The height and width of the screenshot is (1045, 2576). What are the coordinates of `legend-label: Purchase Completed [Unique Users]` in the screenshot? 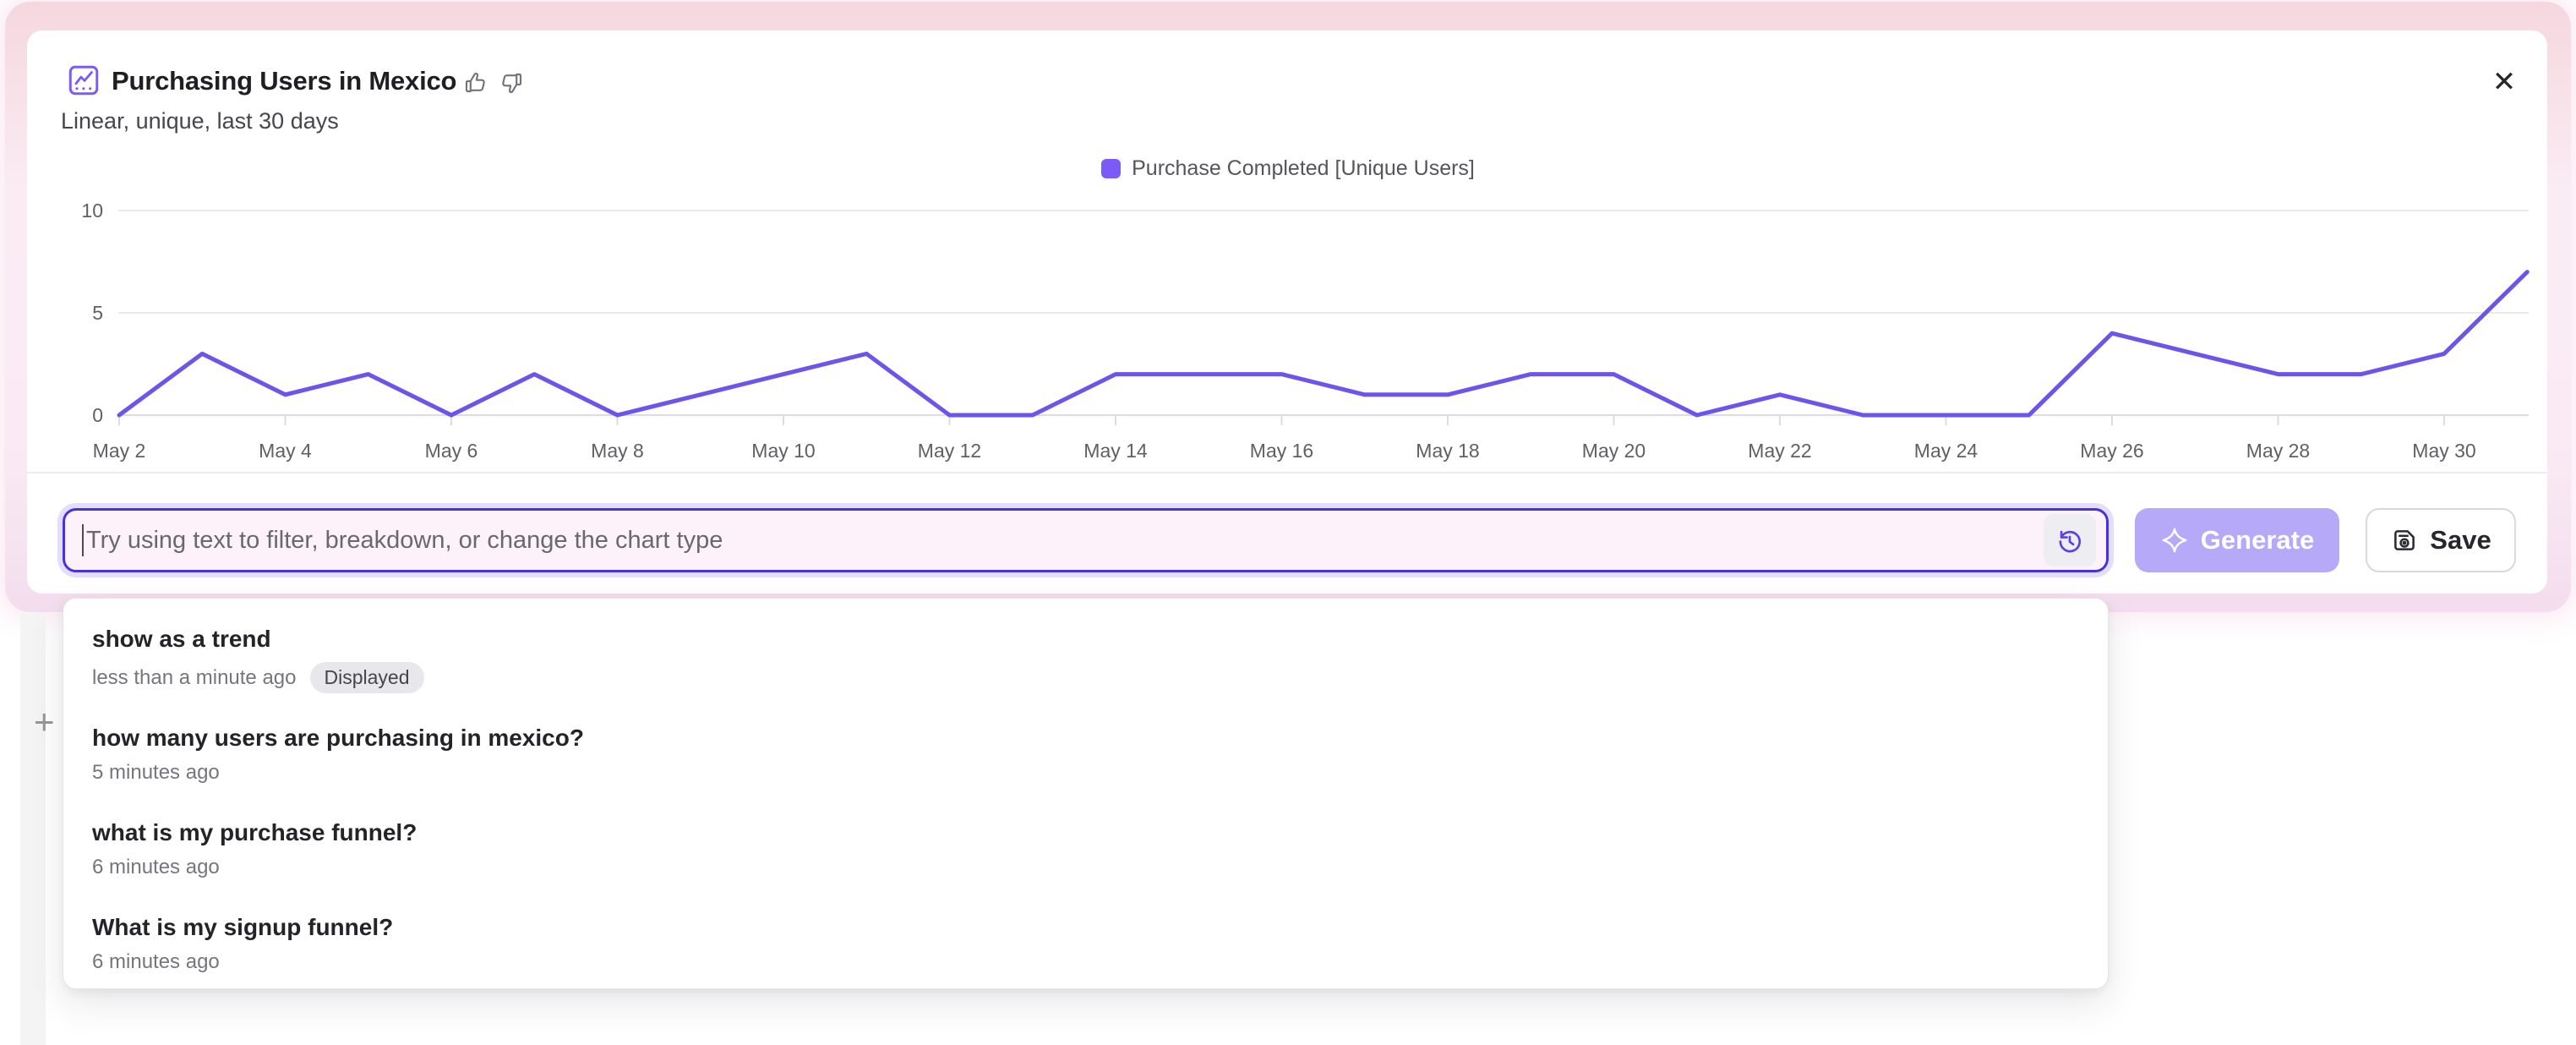 It's located at (1303, 168).